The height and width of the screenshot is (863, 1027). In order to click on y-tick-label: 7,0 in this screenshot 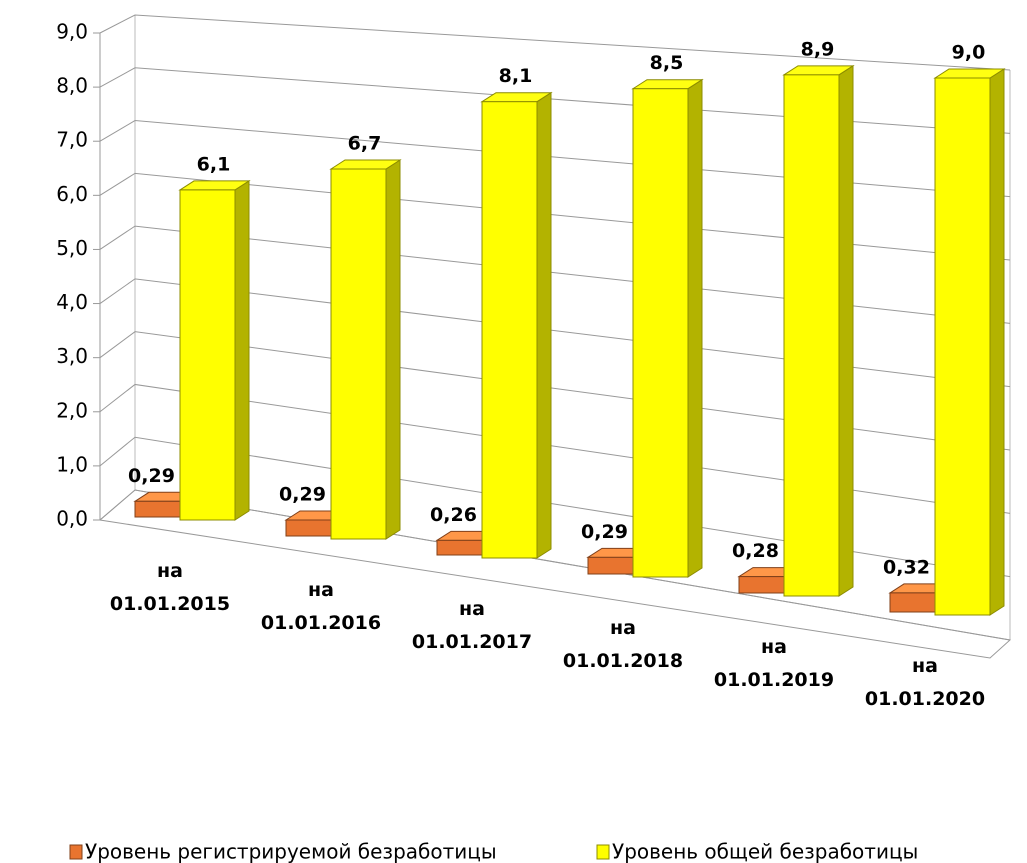, I will do `click(72, 140)`.